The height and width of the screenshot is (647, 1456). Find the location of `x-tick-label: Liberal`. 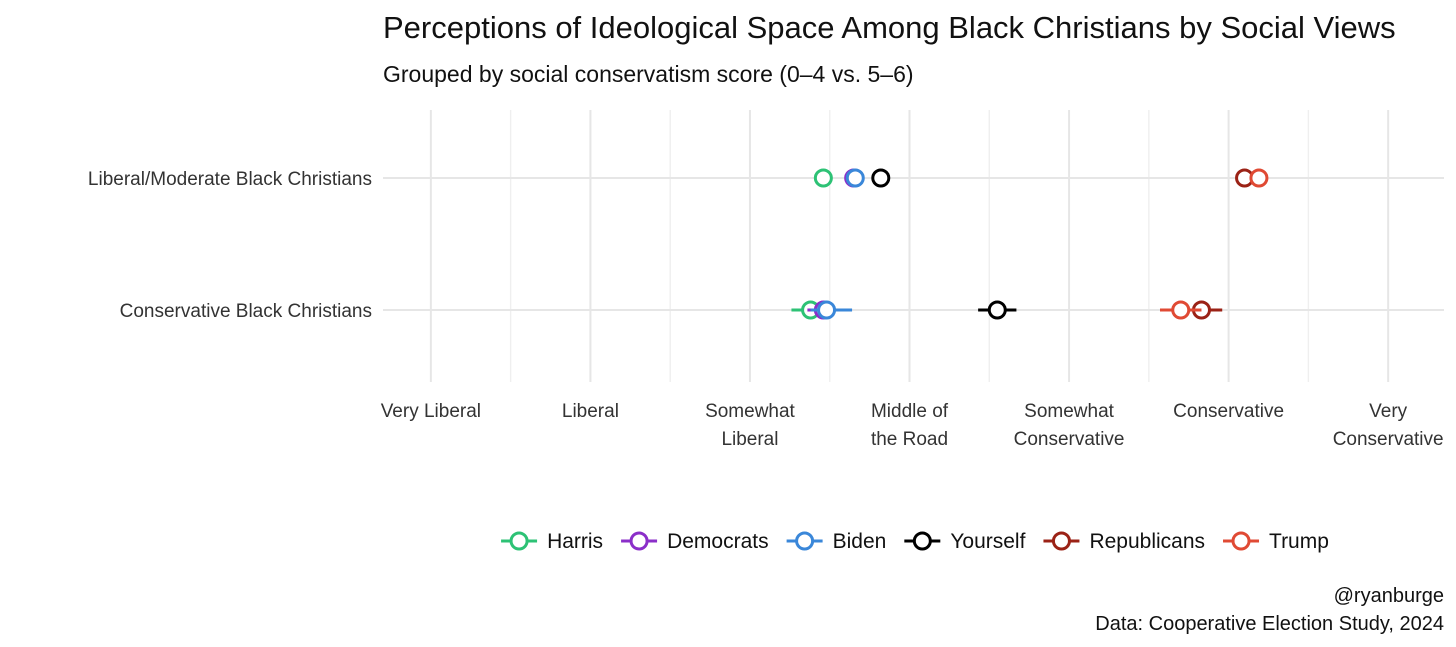

x-tick-label: Liberal is located at coordinates (590, 411).